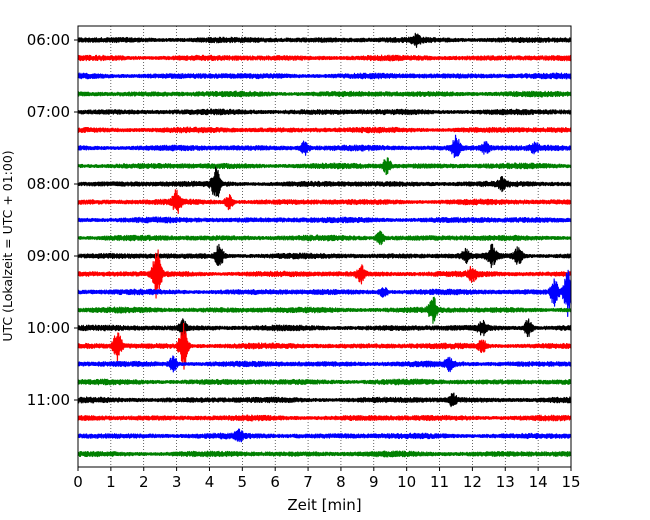 This screenshot has height=520, width=650. What do you see at coordinates (210, 482) in the screenshot?
I see `x-tick-label: 4` at bounding box center [210, 482].